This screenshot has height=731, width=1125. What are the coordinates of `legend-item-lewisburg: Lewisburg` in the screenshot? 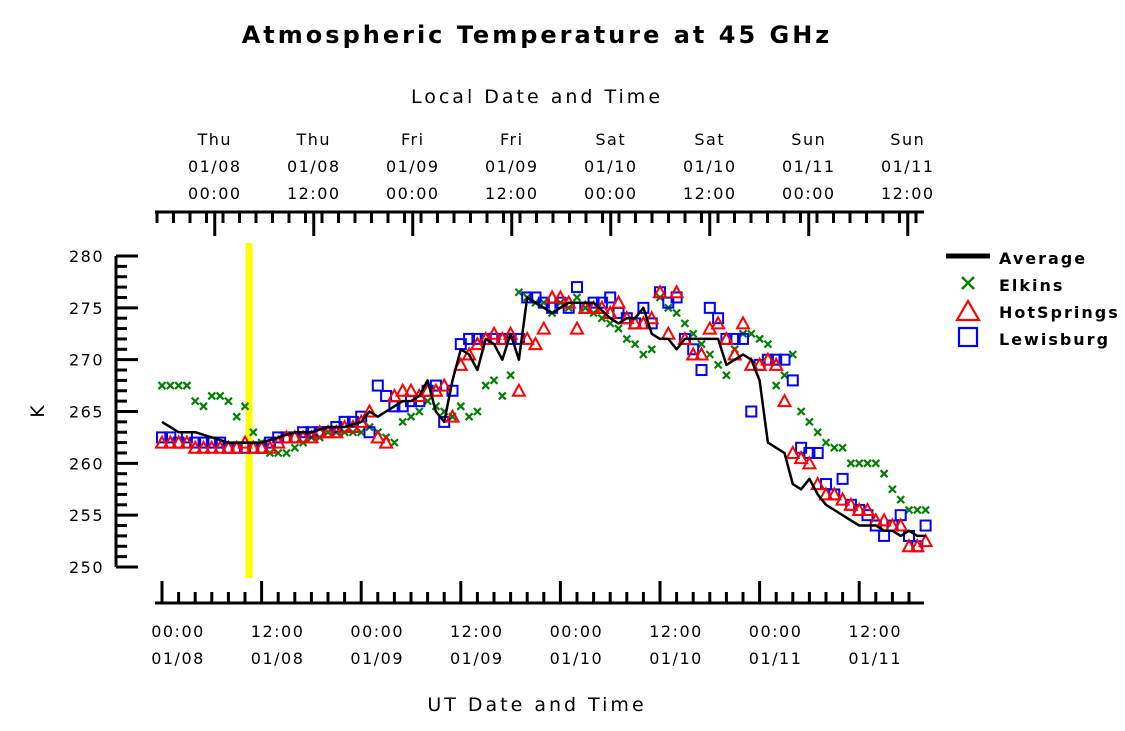 It's located at (1032, 337).